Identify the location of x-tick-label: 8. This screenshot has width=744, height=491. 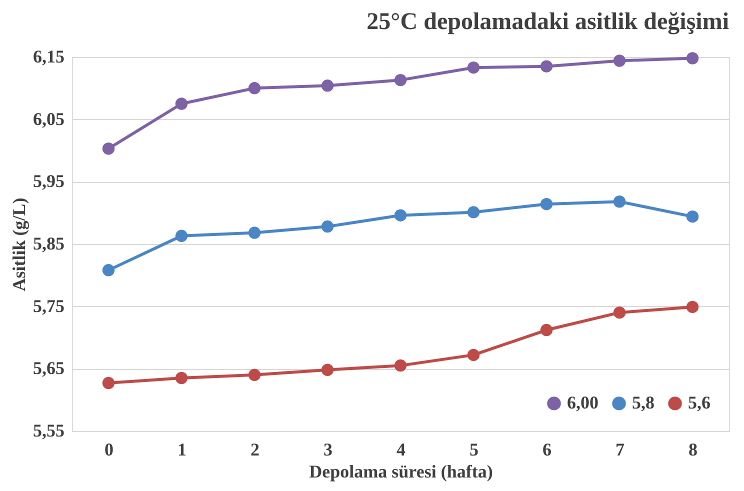
(693, 450).